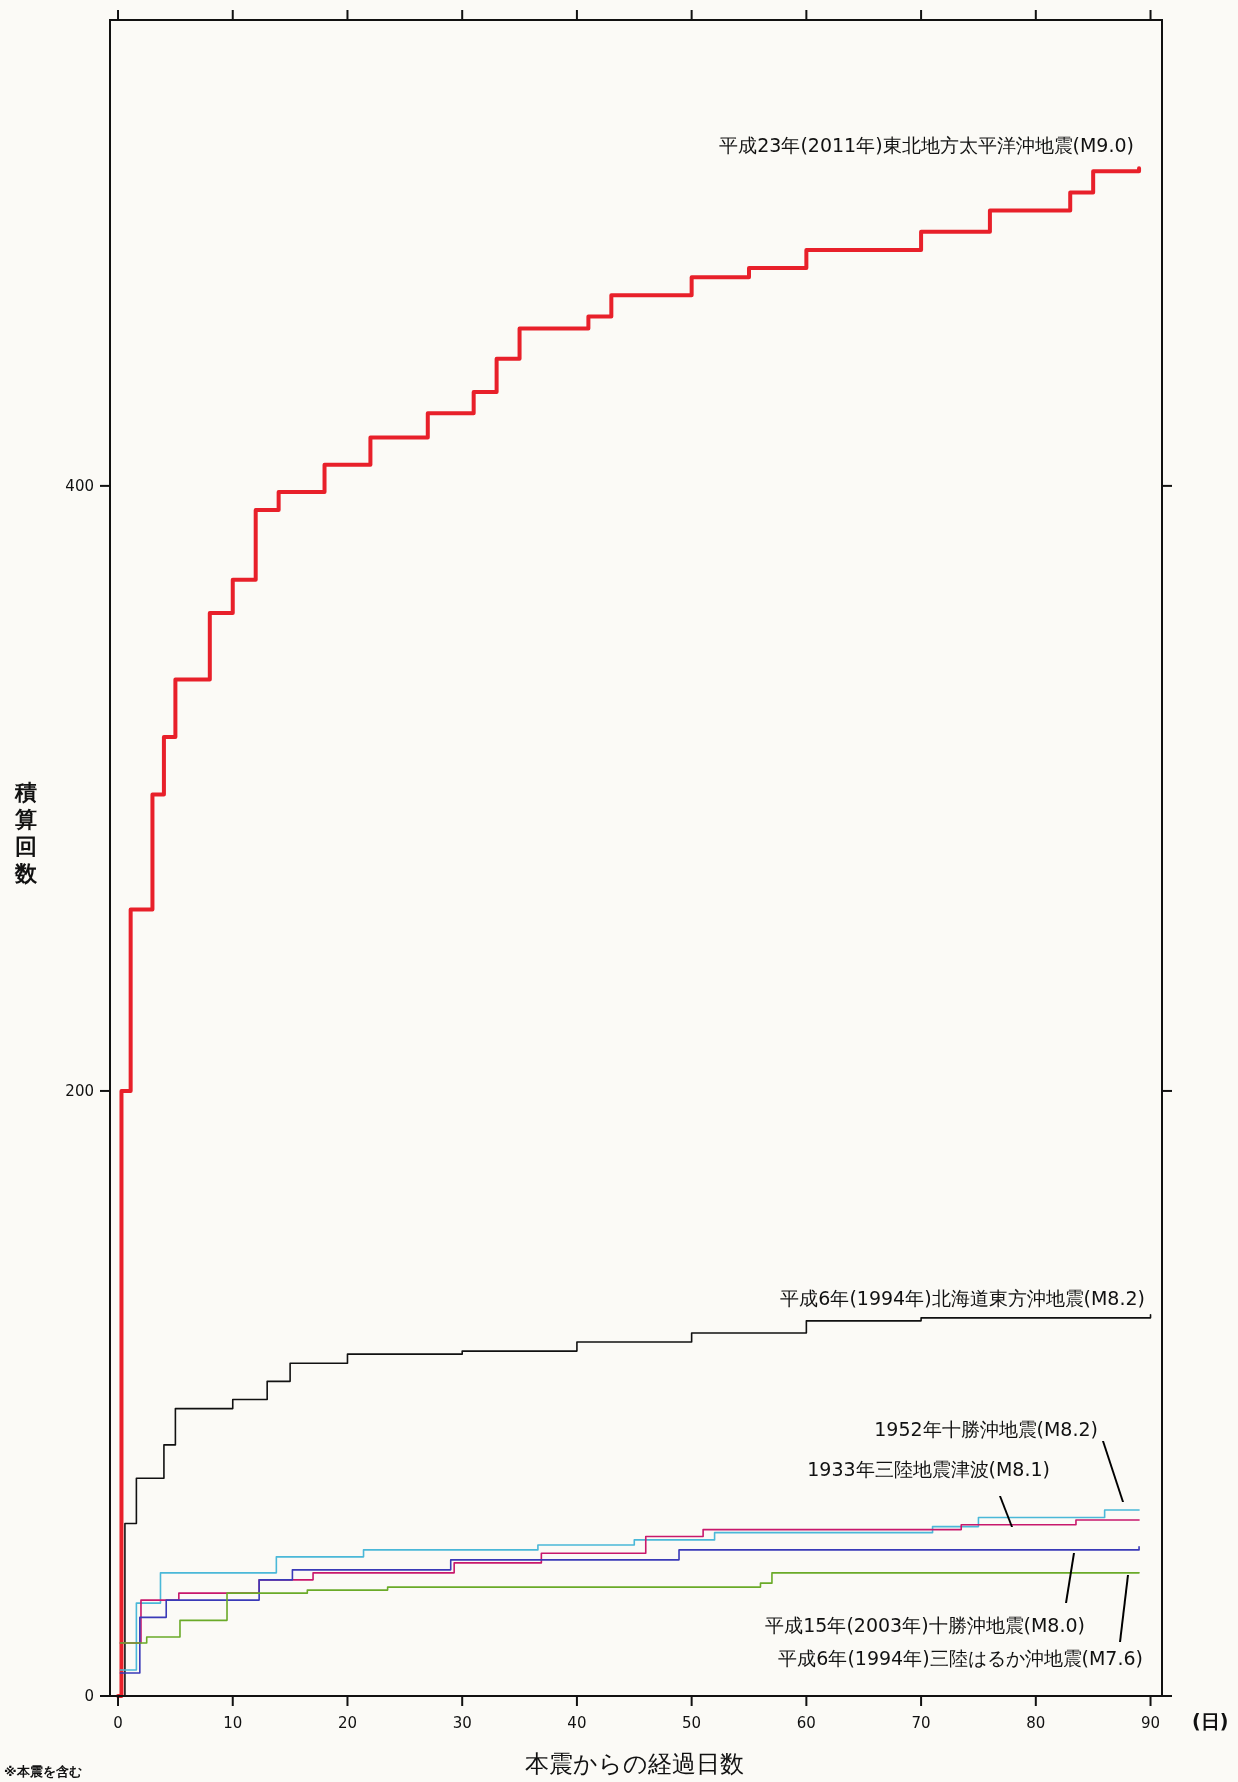 The height and width of the screenshot is (1782, 1238). What do you see at coordinates (43, 1771) in the screenshot?
I see `text: ※本震を含む` at bounding box center [43, 1771].